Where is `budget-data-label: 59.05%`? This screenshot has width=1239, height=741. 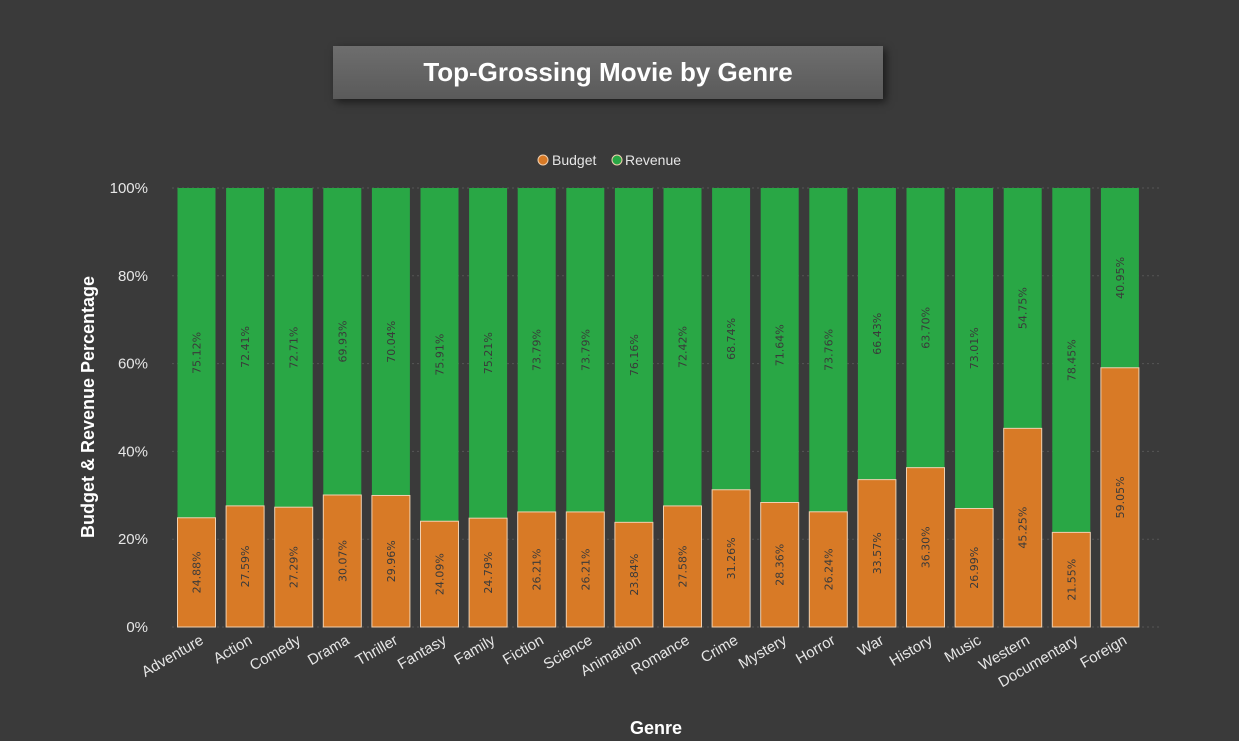
budget-data-label: 59.05% is located at coordinates (1120, 497).